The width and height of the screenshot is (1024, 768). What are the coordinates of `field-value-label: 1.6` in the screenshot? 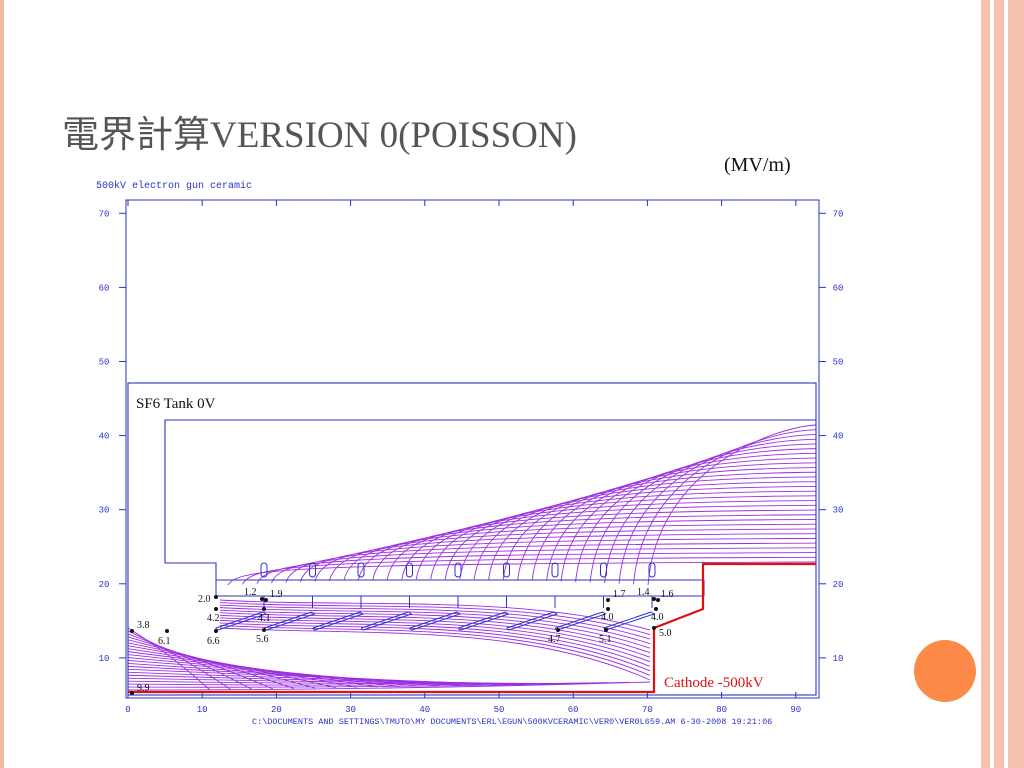 It's located at (667, 594).